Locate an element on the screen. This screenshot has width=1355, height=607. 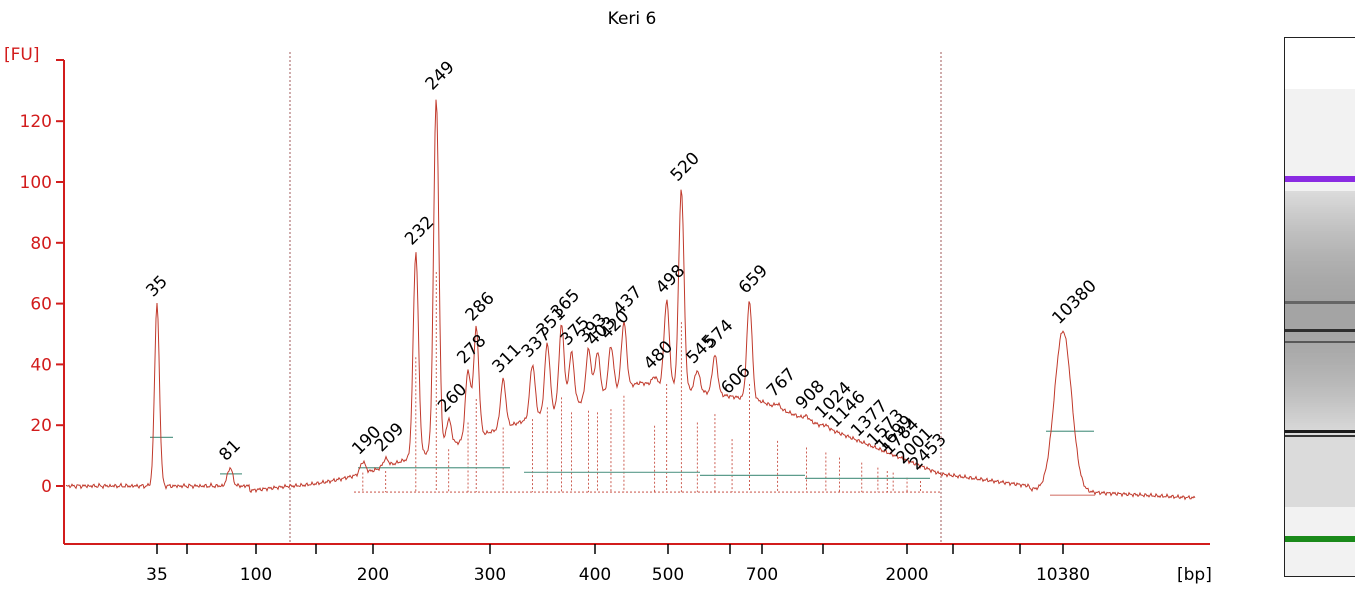
x-tick-label: 100 is located at coordinates (256, 575).